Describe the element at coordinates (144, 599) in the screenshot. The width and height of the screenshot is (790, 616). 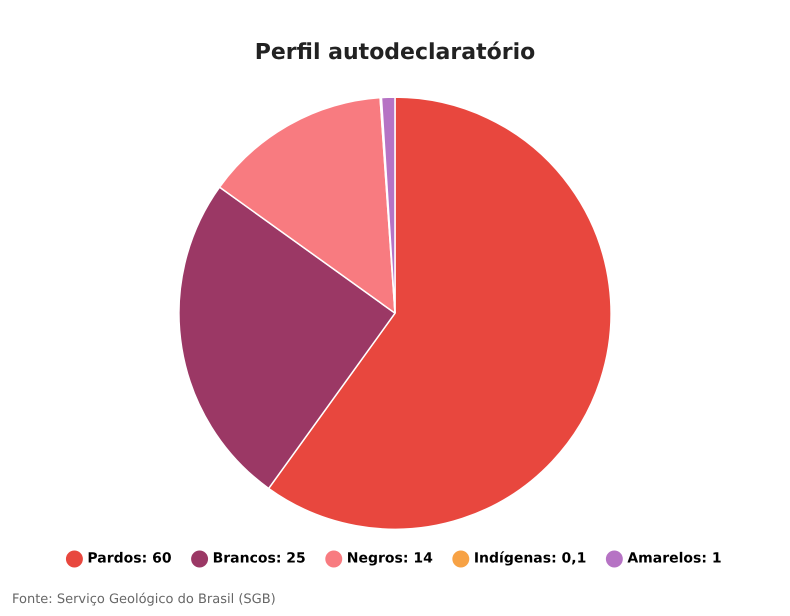
I see `source-note: Fonte: Serviço Geológico do Brasil (SGB)` at that location.